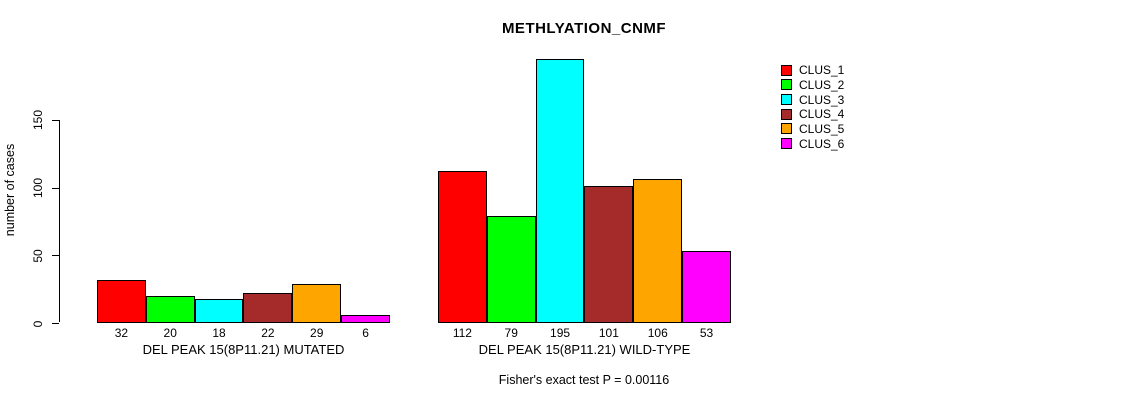  What do you see at coordinates (560, 191) in the screenshot?
I see `bar-clus_3-group2` at bounding box center [560, 191].